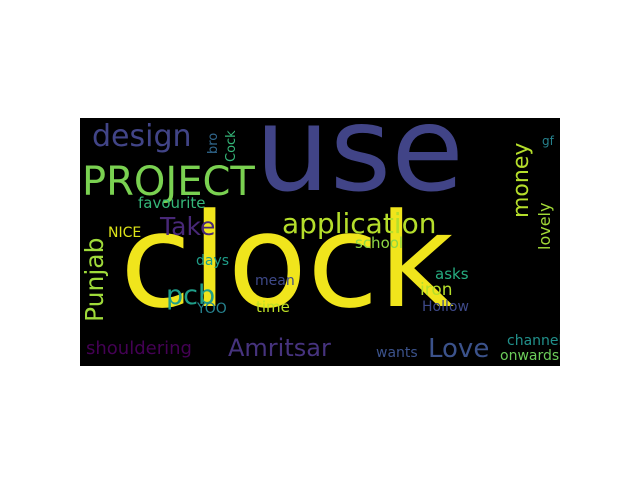 The width and height of the screenshot is (640, 480). I want to click on word-channel: channel, so click(533, 341).